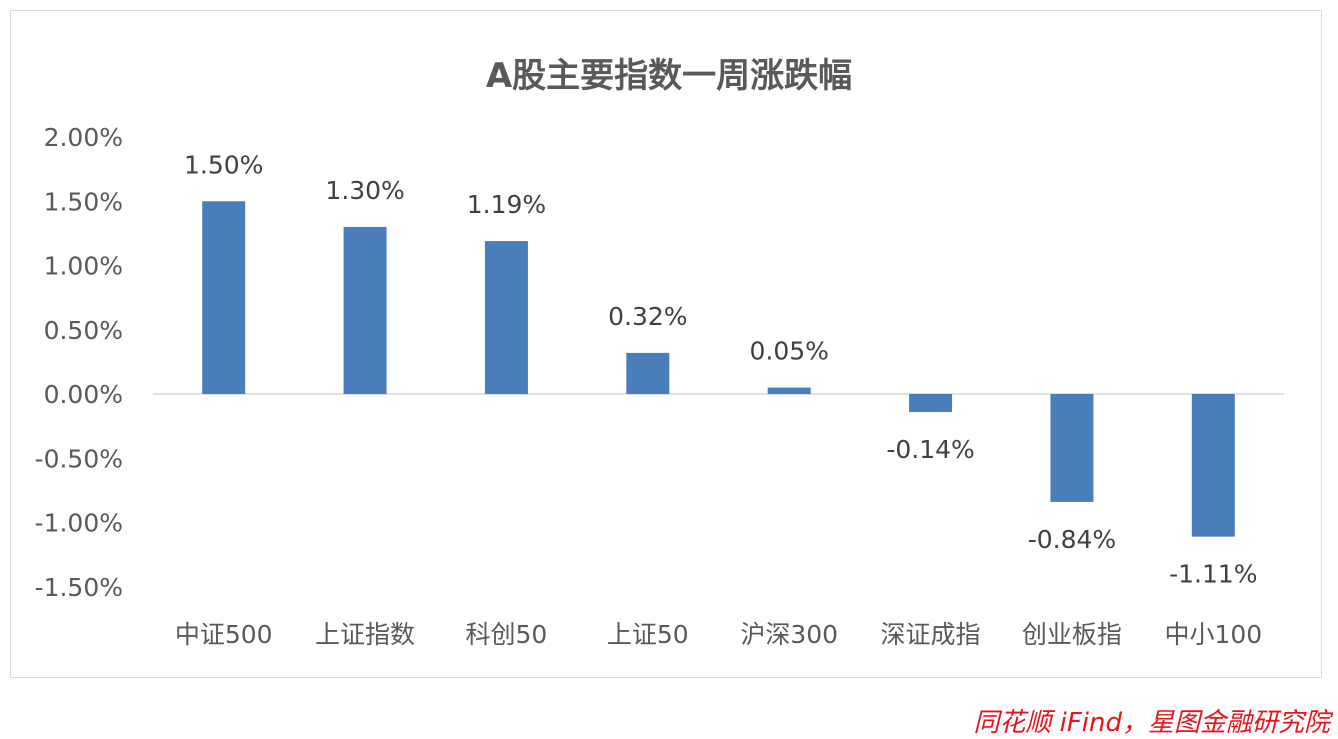 The height and width of the screenshot is (739, 1338). Describe the element at coordinates (1213, 574) in the screenshot. I see `data-label: -1.11%` at that location.